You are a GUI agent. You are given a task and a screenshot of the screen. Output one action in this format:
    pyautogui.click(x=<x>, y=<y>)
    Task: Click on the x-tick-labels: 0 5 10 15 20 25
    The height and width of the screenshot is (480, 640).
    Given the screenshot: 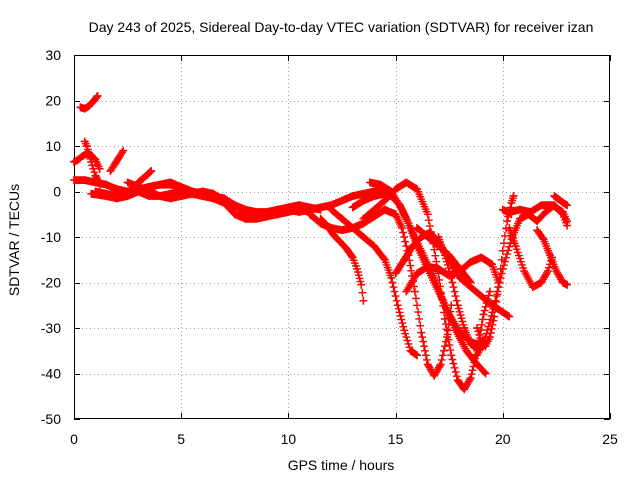 What is the action you would take?
    pyautogui.click(x=344, y=439)
    